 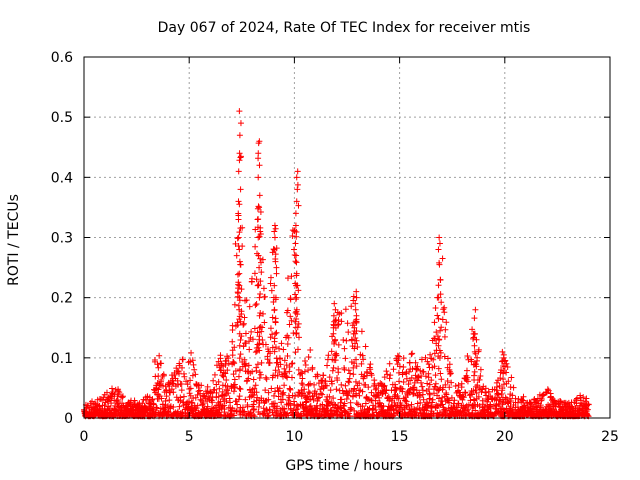 What do you see at coordinates (62, 118) in the screenshot?
I see `y-tick-label: 0.5` at bounding box center [62, 118].